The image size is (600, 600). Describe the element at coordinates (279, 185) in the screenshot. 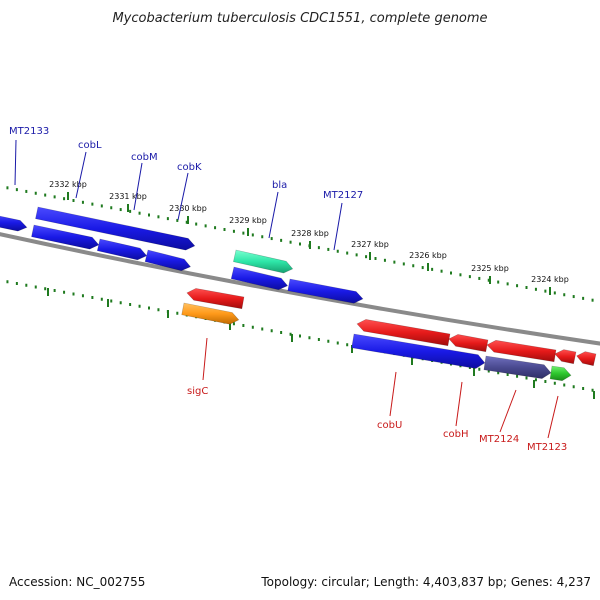

I see `gene-label-bla: bla` at that location.